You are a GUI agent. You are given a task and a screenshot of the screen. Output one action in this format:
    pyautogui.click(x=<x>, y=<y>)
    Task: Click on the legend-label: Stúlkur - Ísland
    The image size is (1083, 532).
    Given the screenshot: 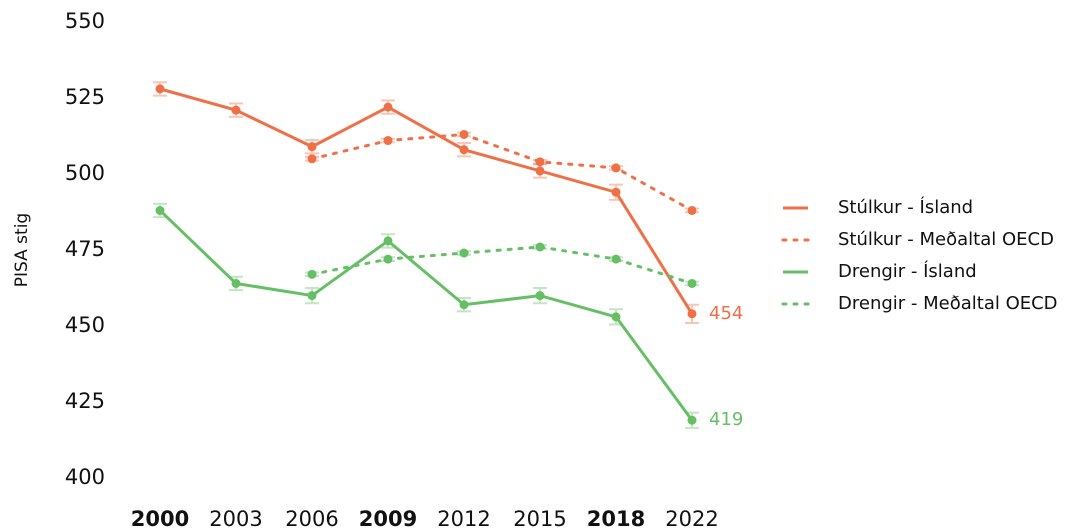 What is the action you would take?
    pyautogui.click(x=905, y=207)
    